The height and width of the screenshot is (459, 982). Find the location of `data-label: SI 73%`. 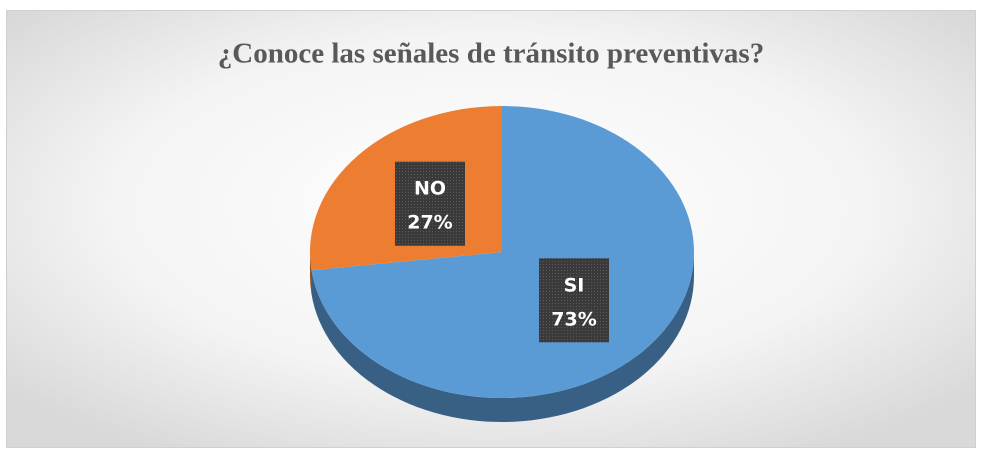

data-label: SI 73% is located at coordinates (573, 302).